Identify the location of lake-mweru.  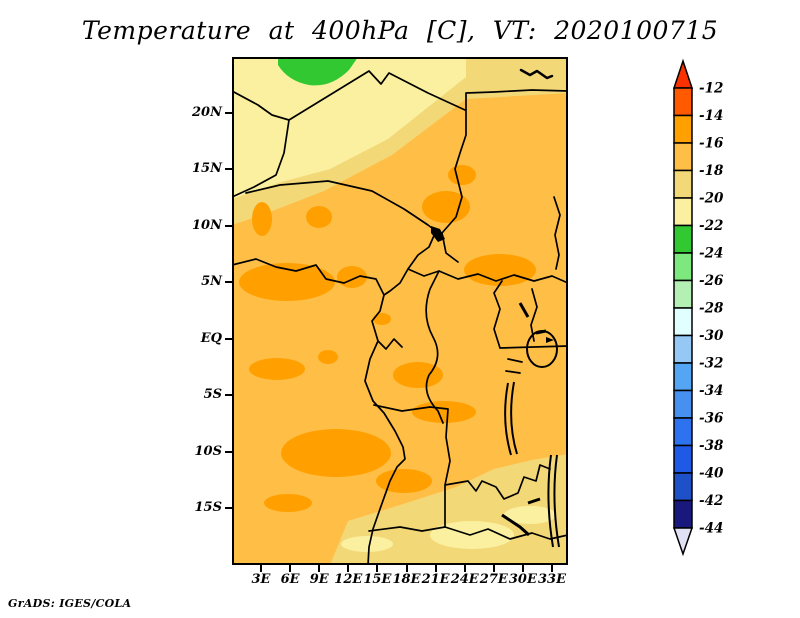
(521, 517).